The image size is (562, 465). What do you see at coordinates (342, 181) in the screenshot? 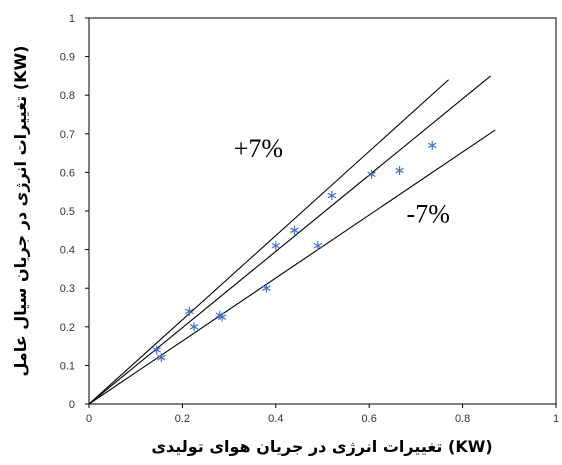
I see `annotations: +7% -7%` at bounding box center [342, 181].